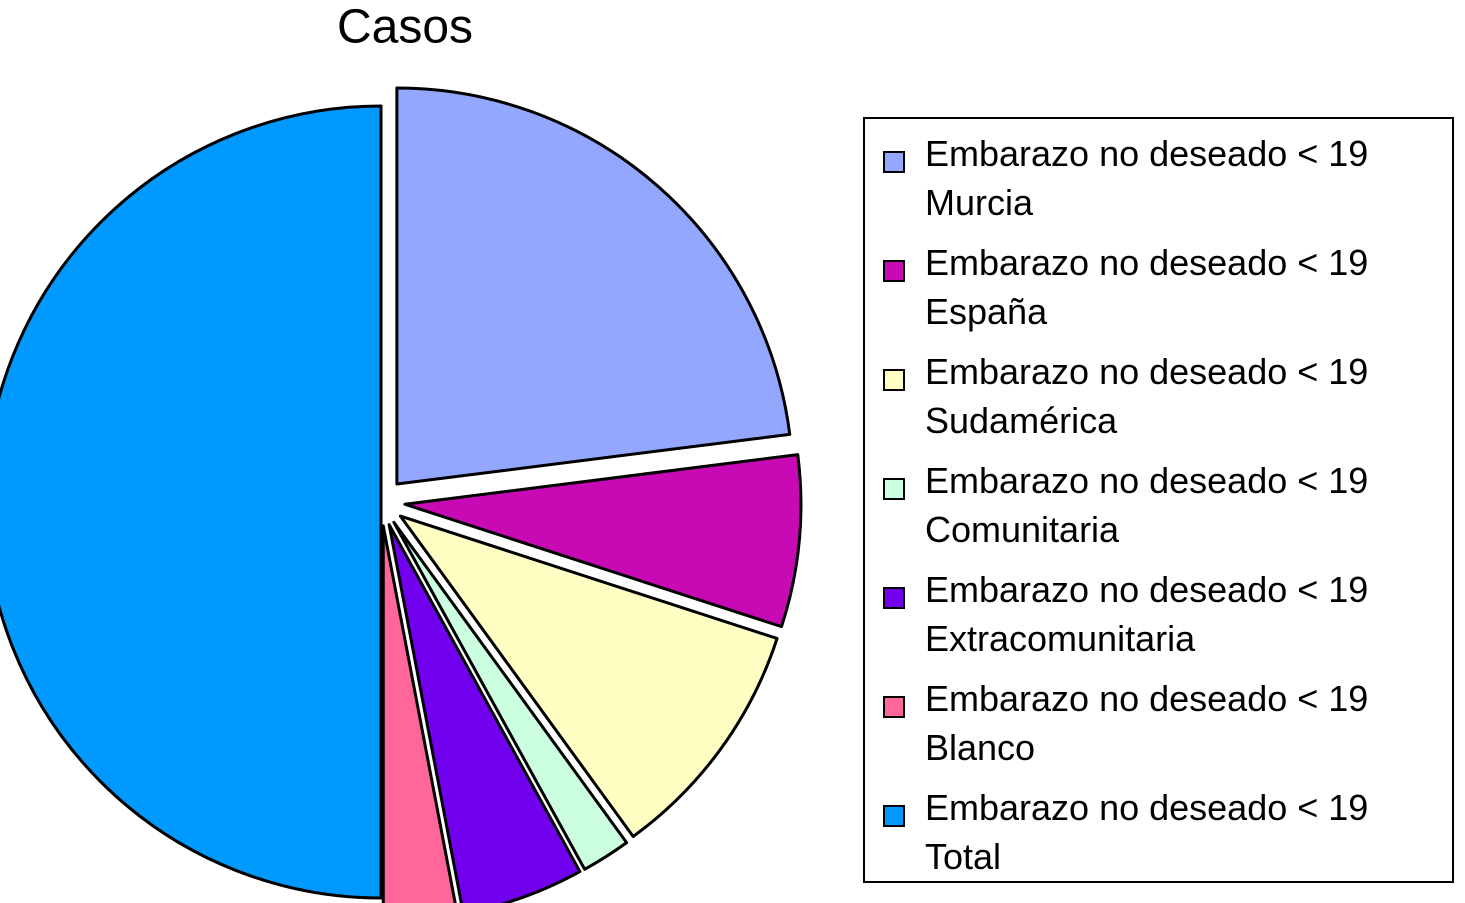 This screenshot has height=903, width=1465. What do you see at coordinates (405, 27) in the screenshot?
I see `chart-title: Casos` at bounding box center [405, 27].